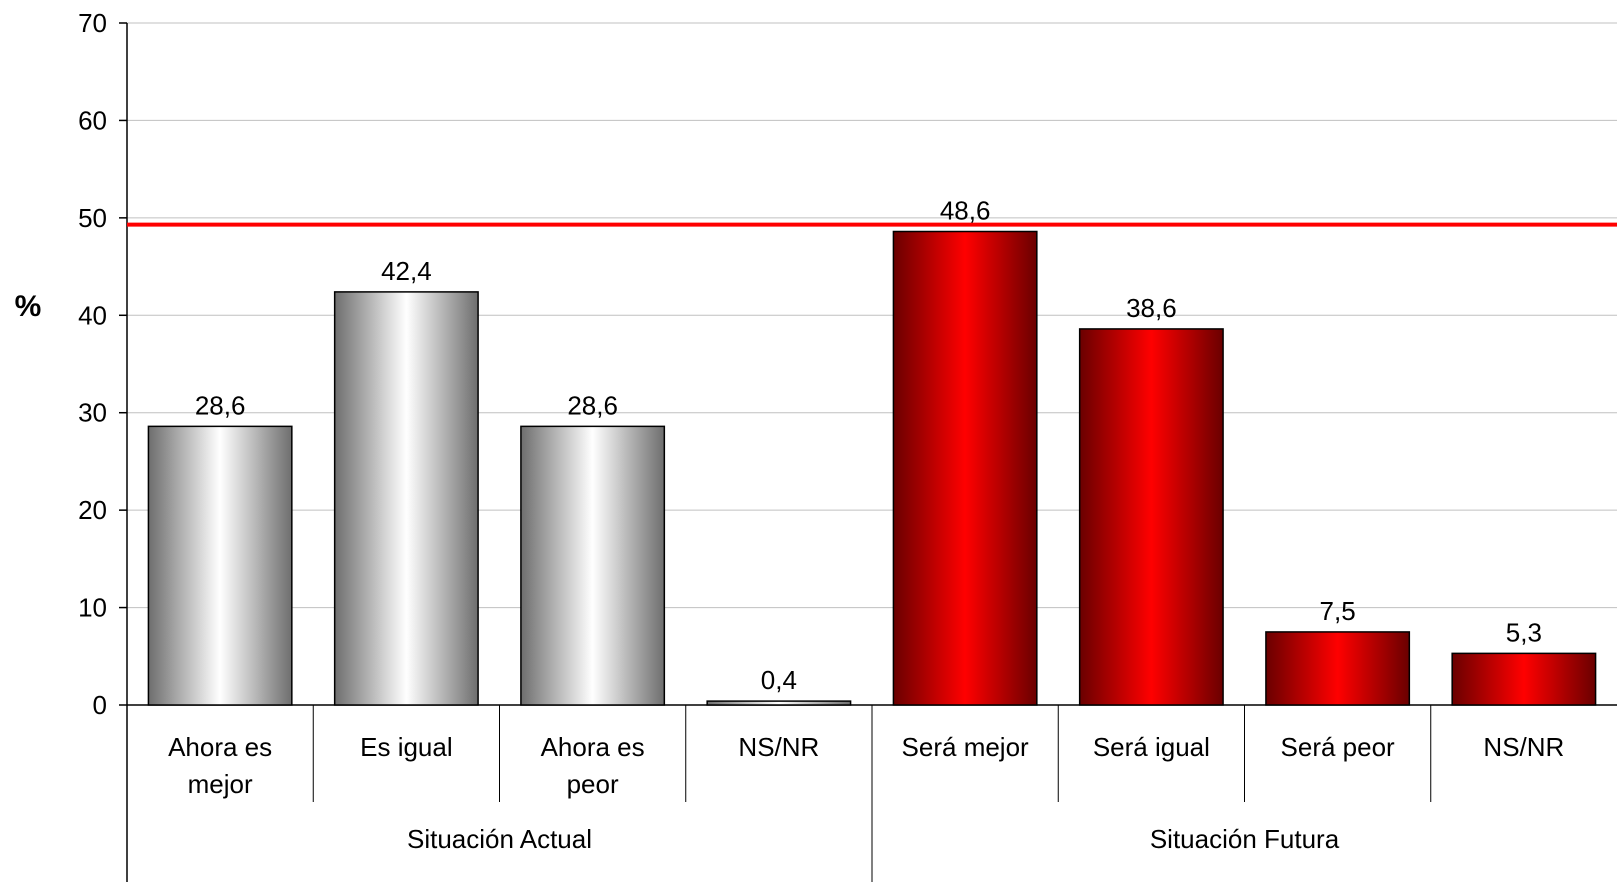 The height and width of the screenshot is (882, 1617). I want to click on data-label: 48,6, so click(965, 210).